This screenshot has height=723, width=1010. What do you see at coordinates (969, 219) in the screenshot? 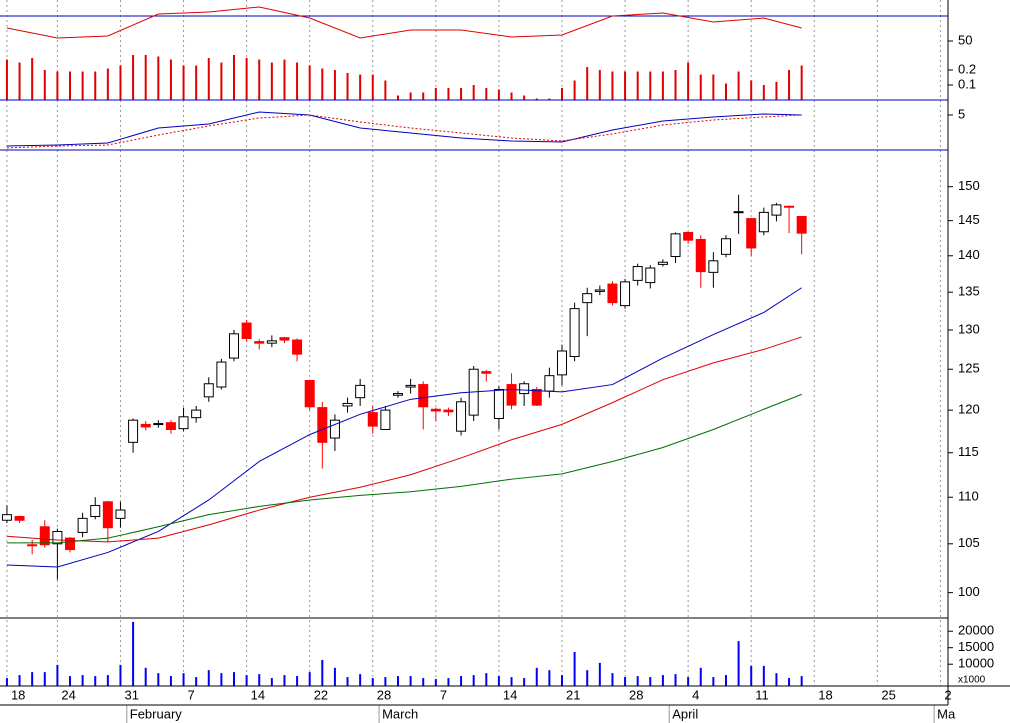
I see `y-tick-label: 145` at bounding box center [969, 219].